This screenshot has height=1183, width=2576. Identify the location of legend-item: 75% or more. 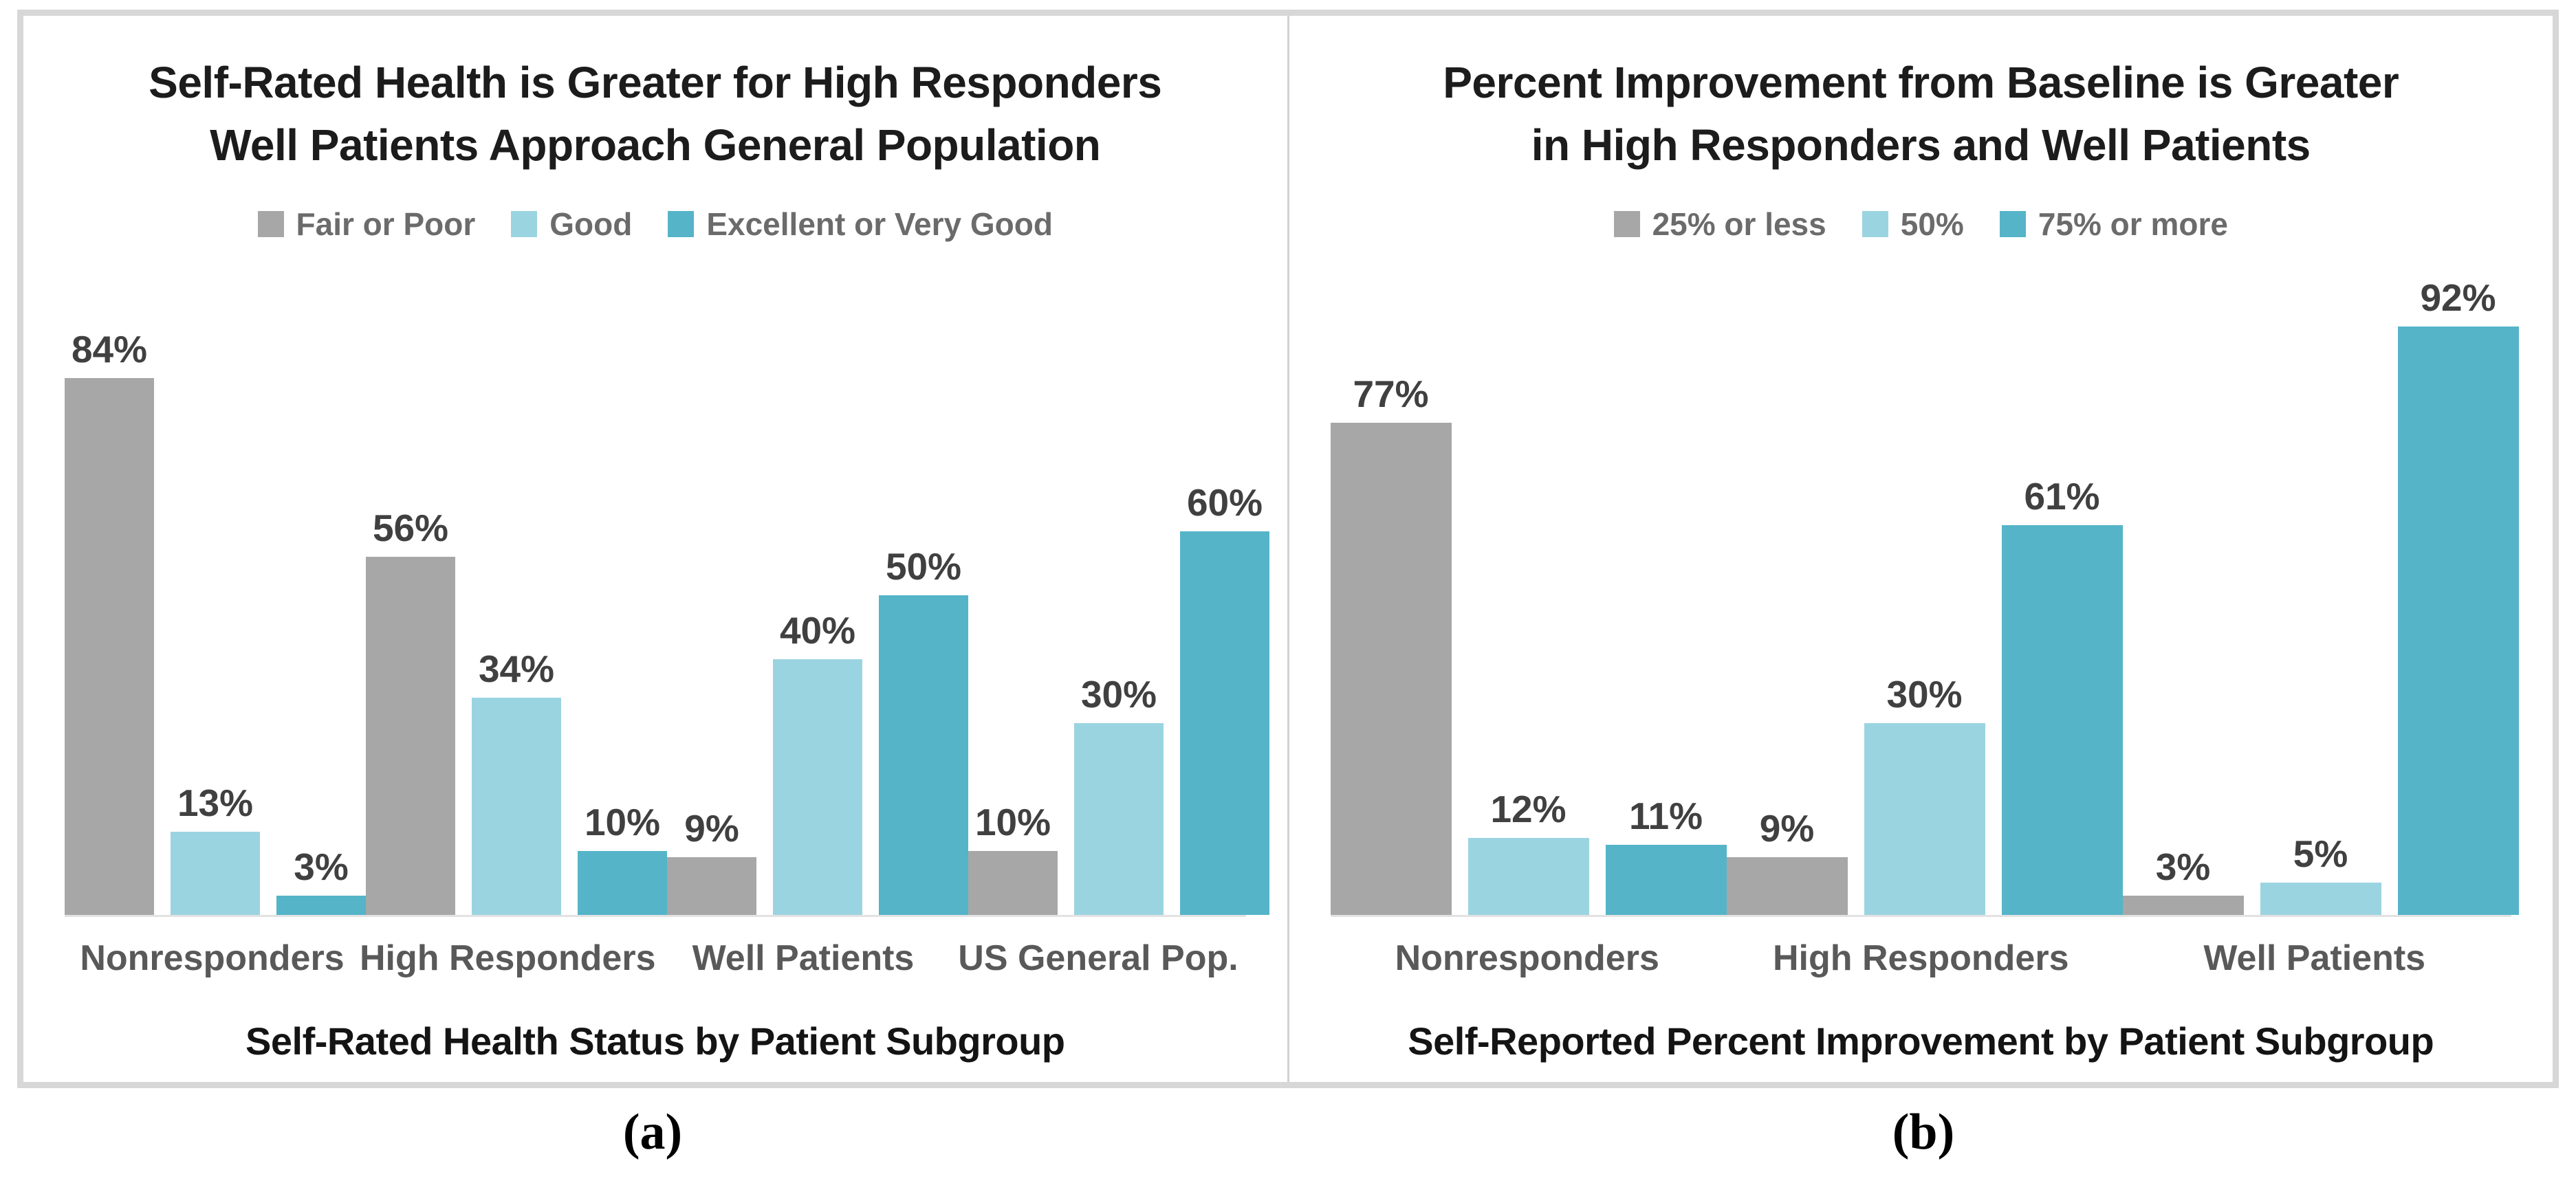
(2113, 225).